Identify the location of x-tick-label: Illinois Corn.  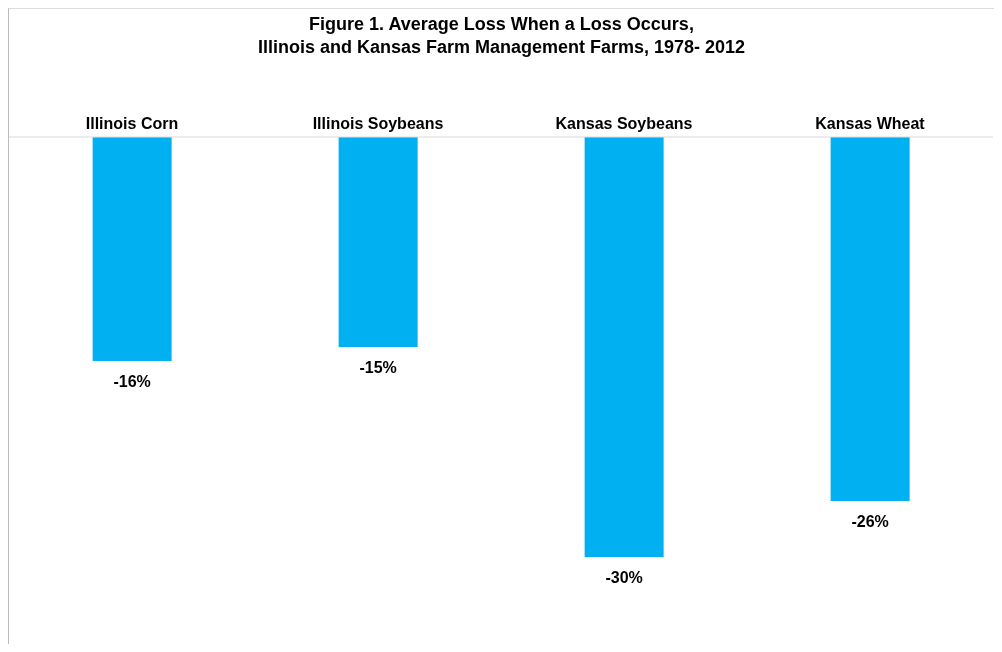
(132, 123).